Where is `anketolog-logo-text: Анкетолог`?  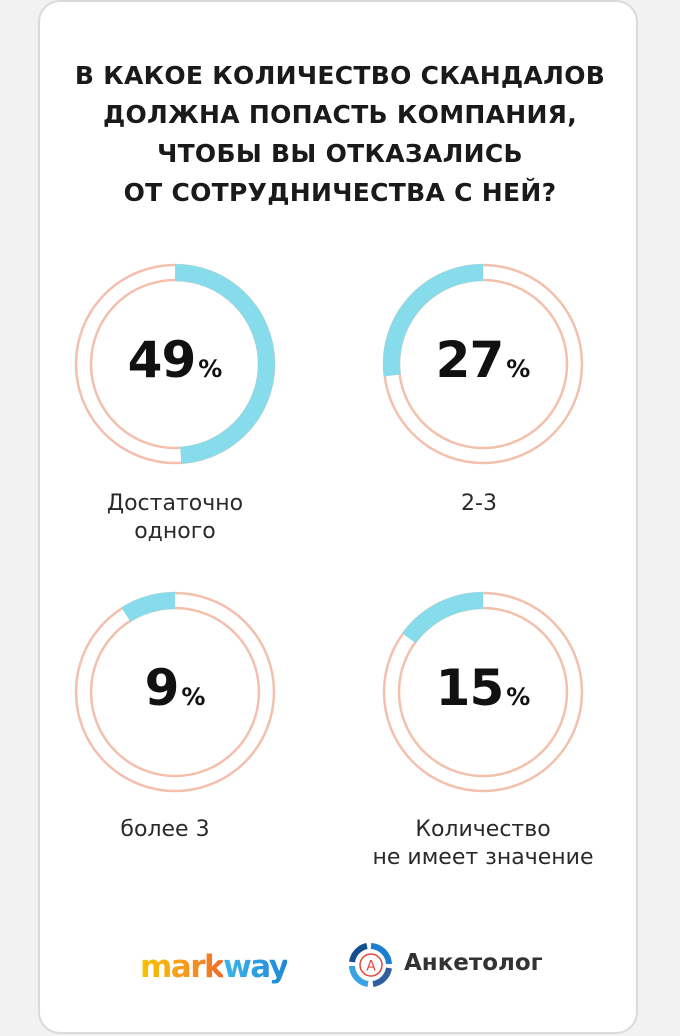
anketolog-logo-text: Анкетолог is located at coordinates (473, 963).